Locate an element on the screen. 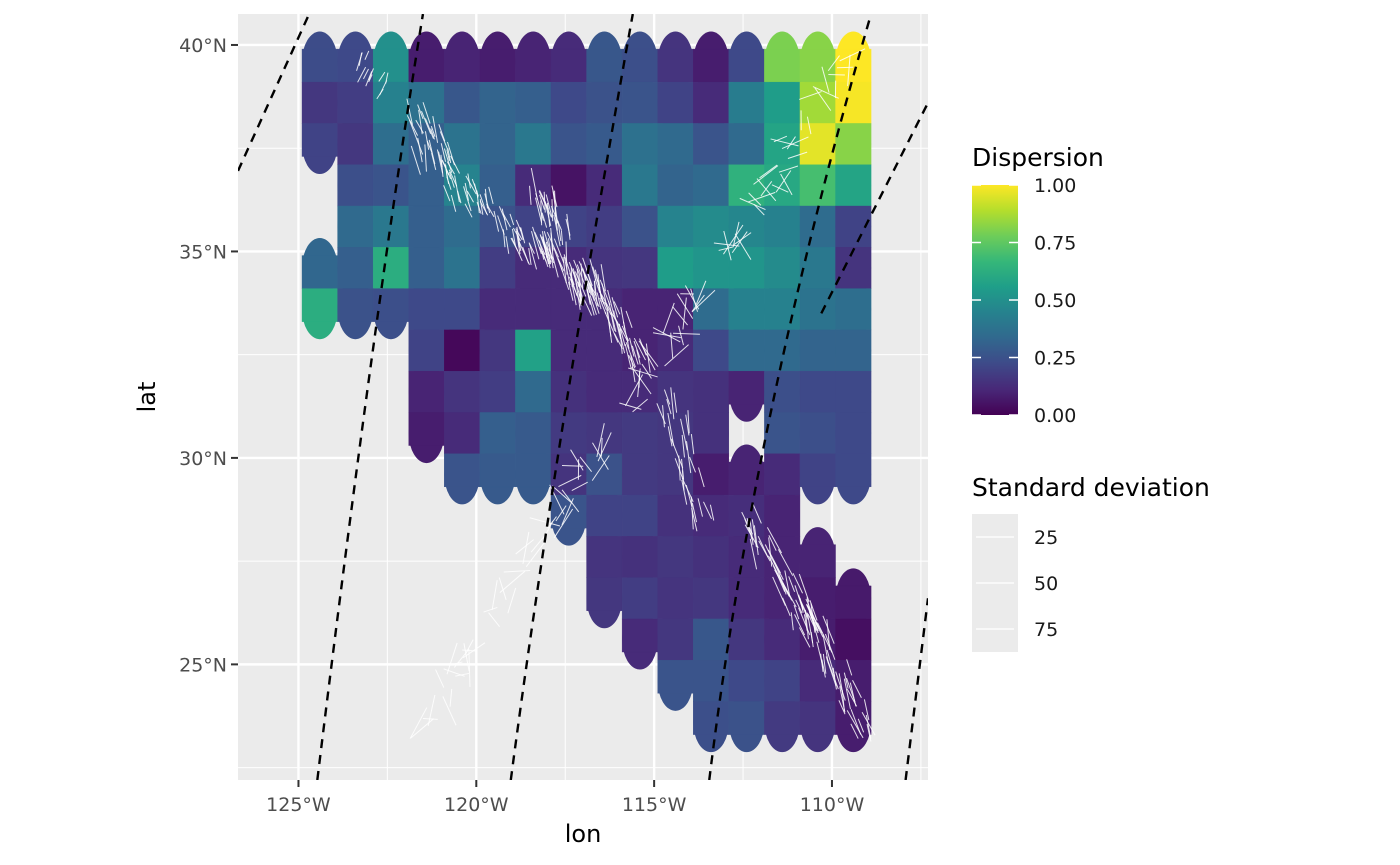 The image size is (1400, 865). y-tick-label: 25°N is located at coordinates (203, 665).